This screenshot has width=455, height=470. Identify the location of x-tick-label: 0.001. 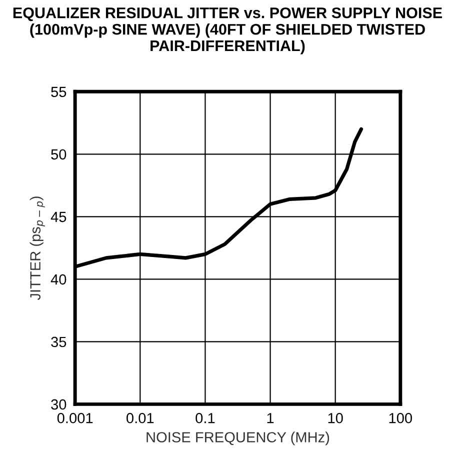
(75, 418).